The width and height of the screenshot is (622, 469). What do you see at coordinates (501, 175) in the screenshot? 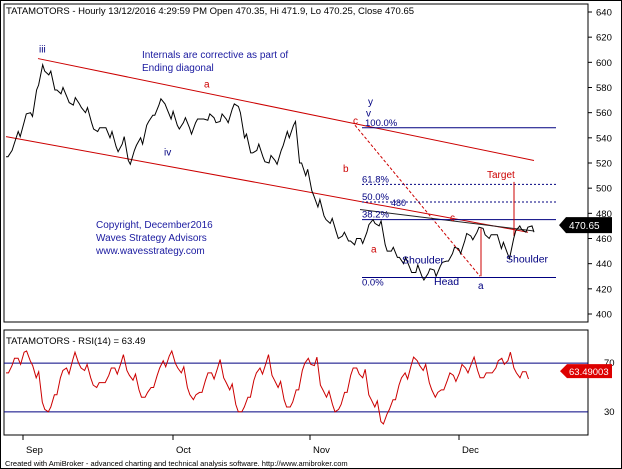
I see `wave-label: Target` at bounding box center [501, 175].